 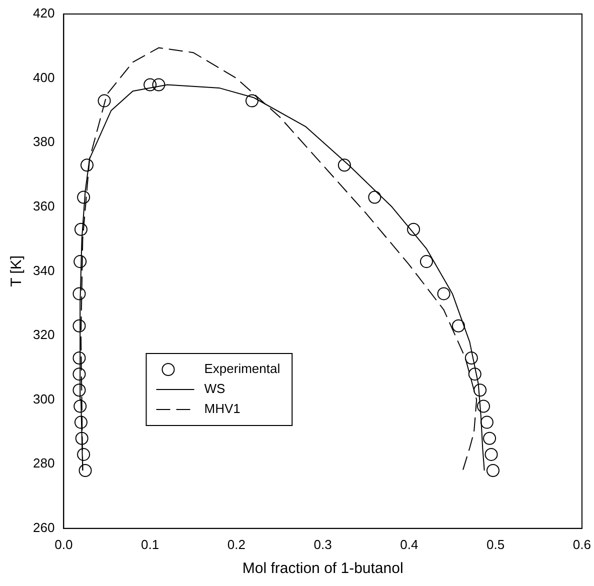 I want to click on legend-label: MHV1, so click(x=222, y=408).